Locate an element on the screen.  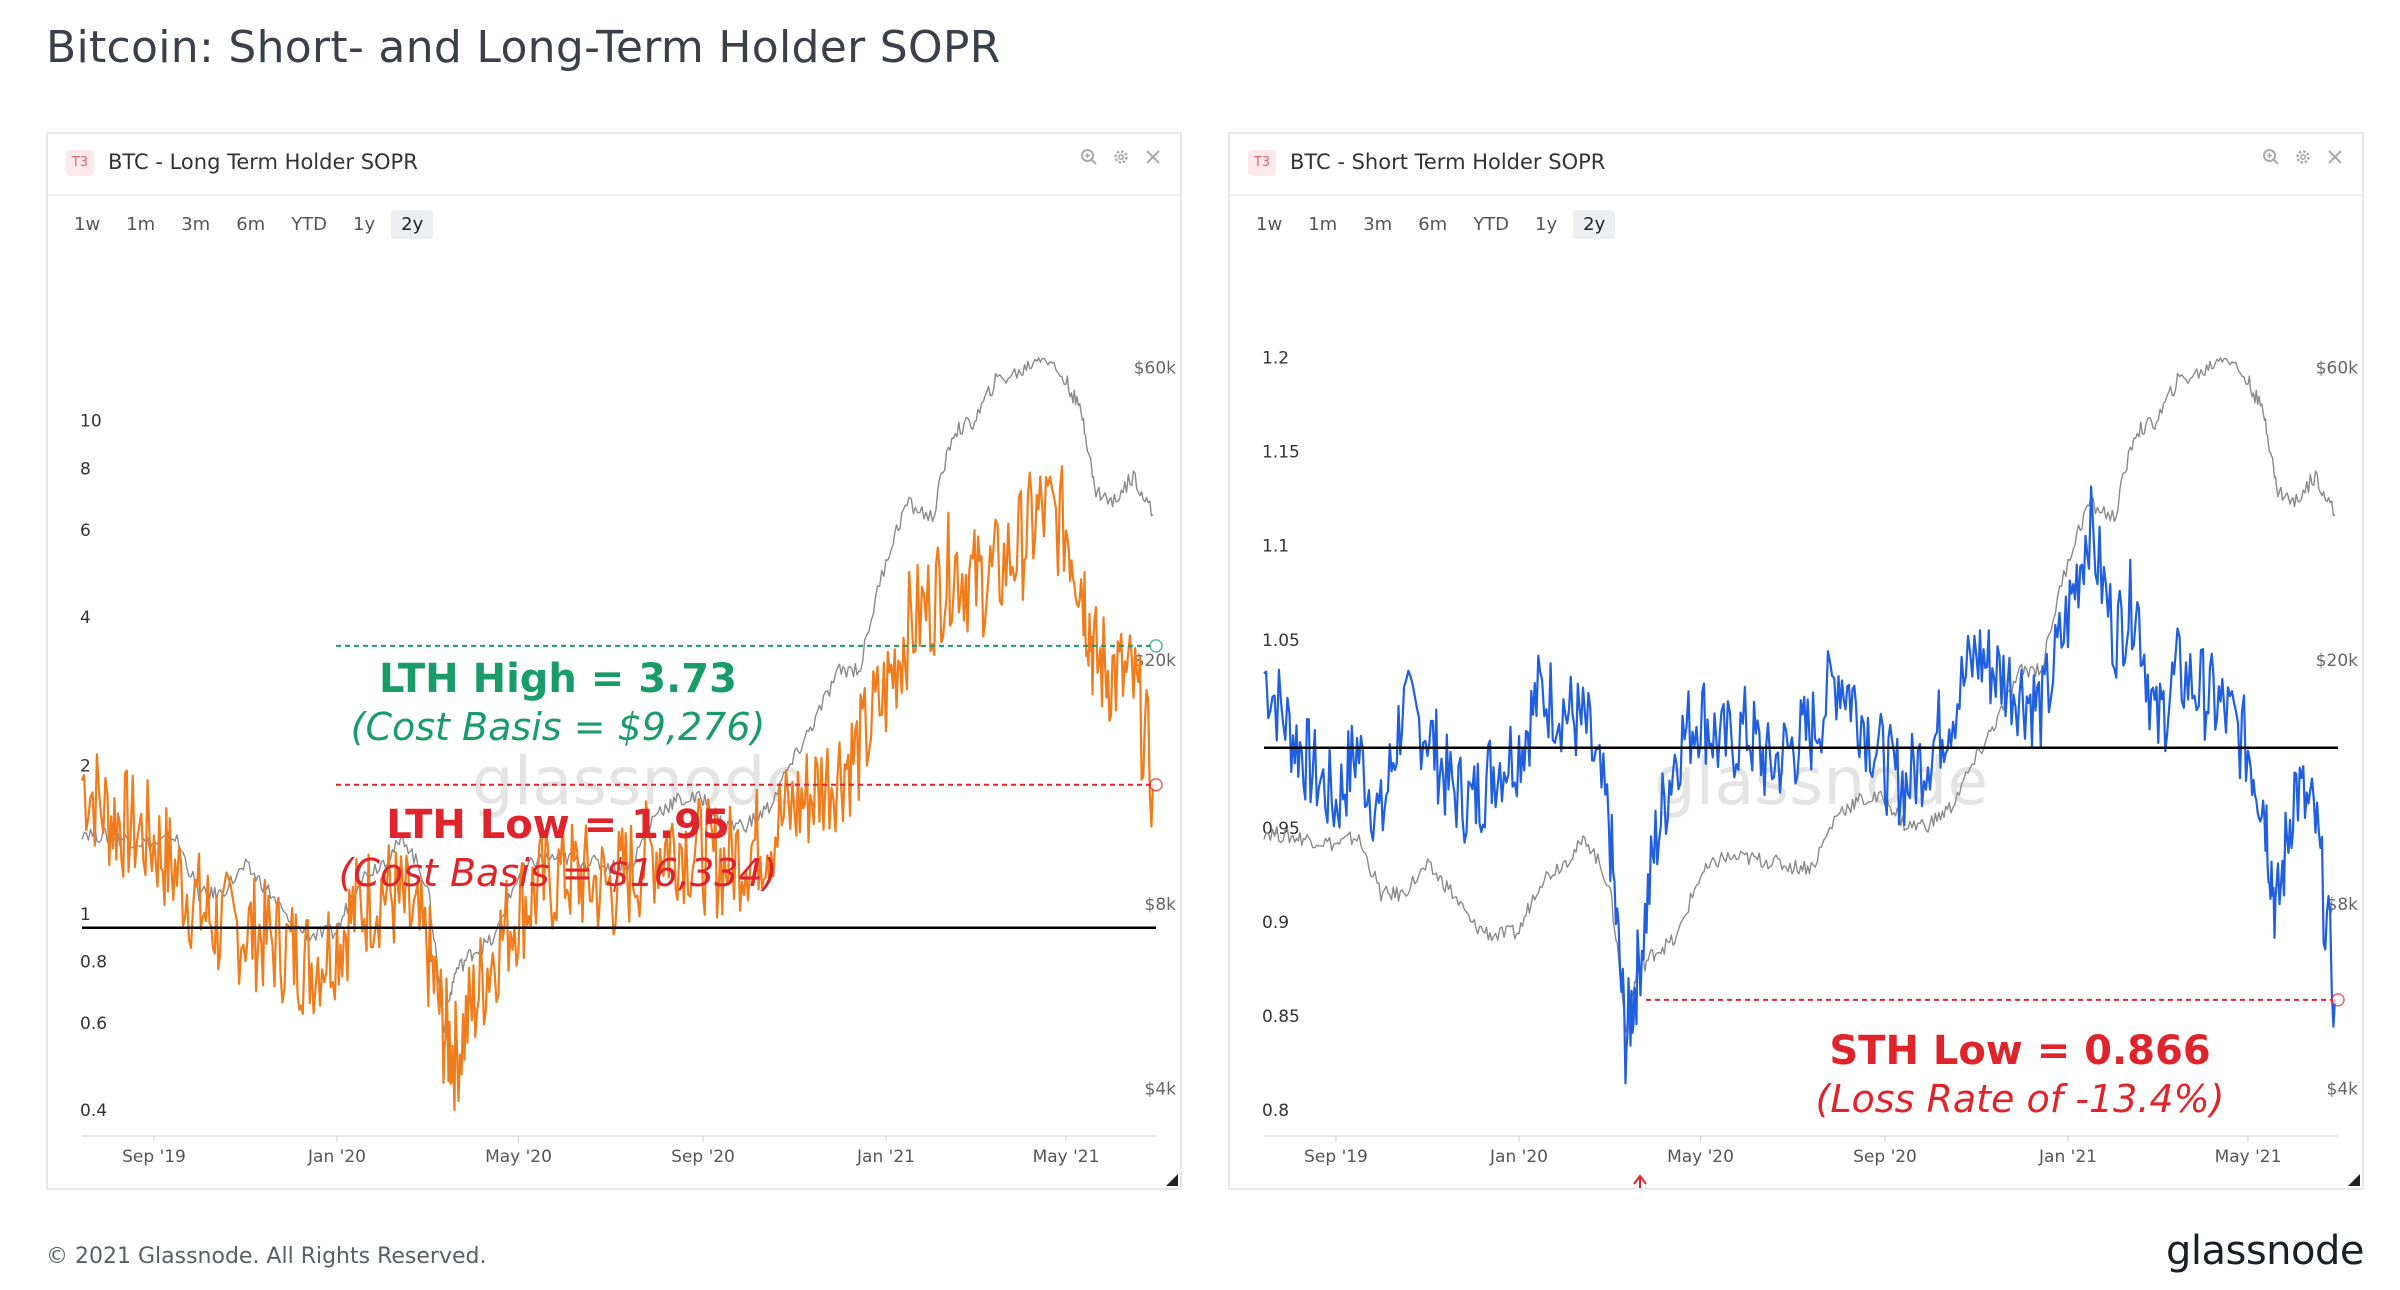
panel-header: T3 BTC - Short Term Holder SOPR is located at coordinates (1796, 165).